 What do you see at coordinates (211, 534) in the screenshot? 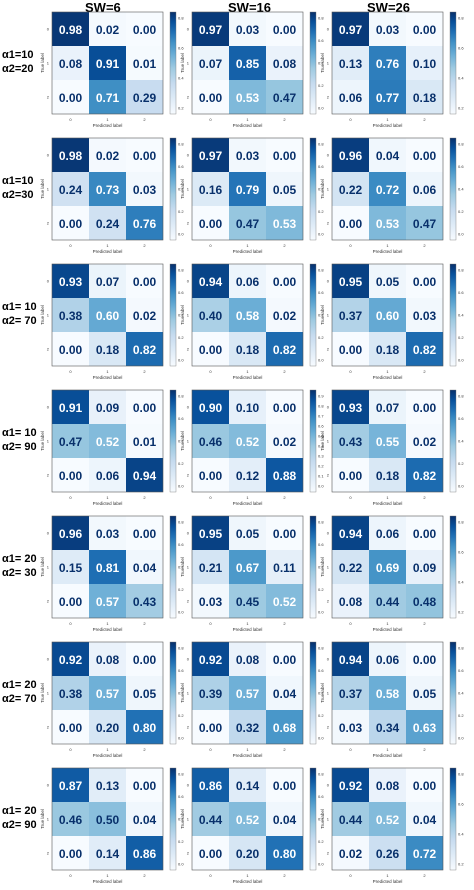
I see `cell-value: 0.95` at bounding box center [211, 534].